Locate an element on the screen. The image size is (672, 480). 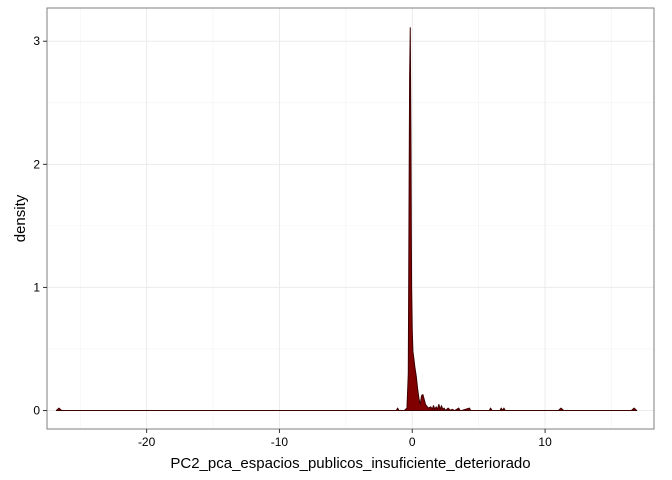
y-axis: 0 1 2 3 is located at coordinates (40, 226).